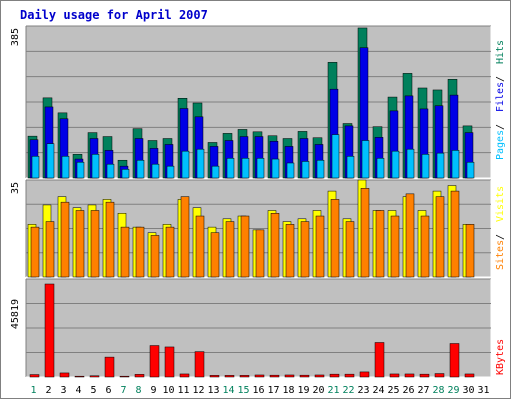 The width and height of the screenshot is (512, 405). What do you see at coordinates (183, 390) in the screenshot?
I see `x-tick-label: 11` at bounding box center [183, 390].